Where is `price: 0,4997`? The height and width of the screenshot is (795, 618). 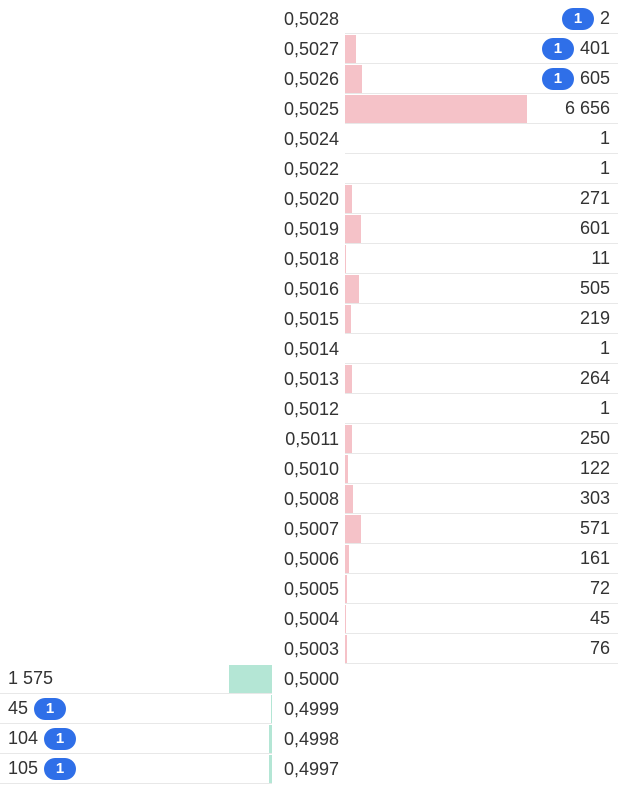 price: 0,4997 is located at coordinates (311, 769).